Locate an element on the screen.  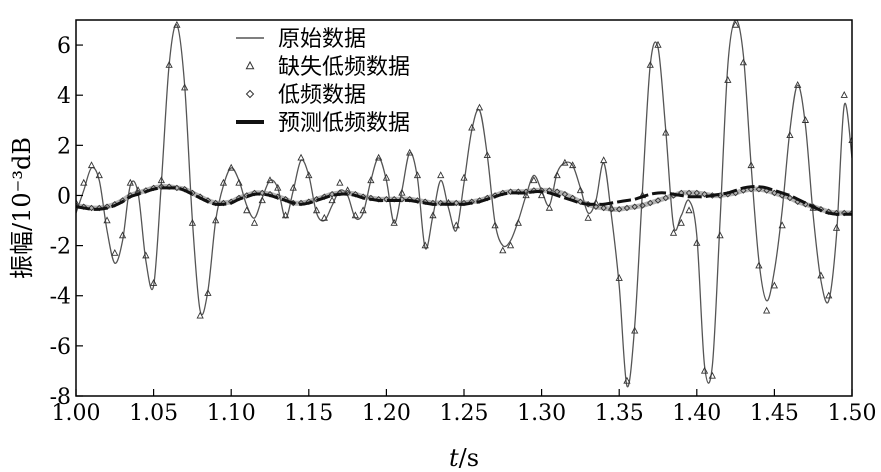
x-tick-label: 1.05 is located at coordinates (153, 413).